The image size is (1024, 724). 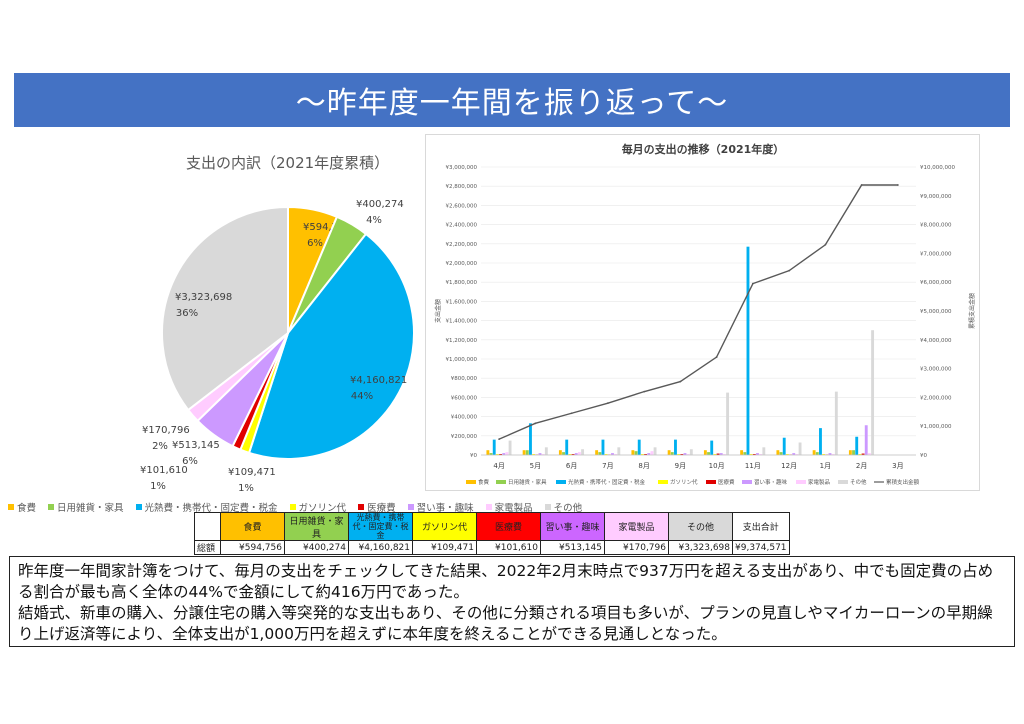 I want to click on x-tick-label: 1月, so click(x=825, y=466).